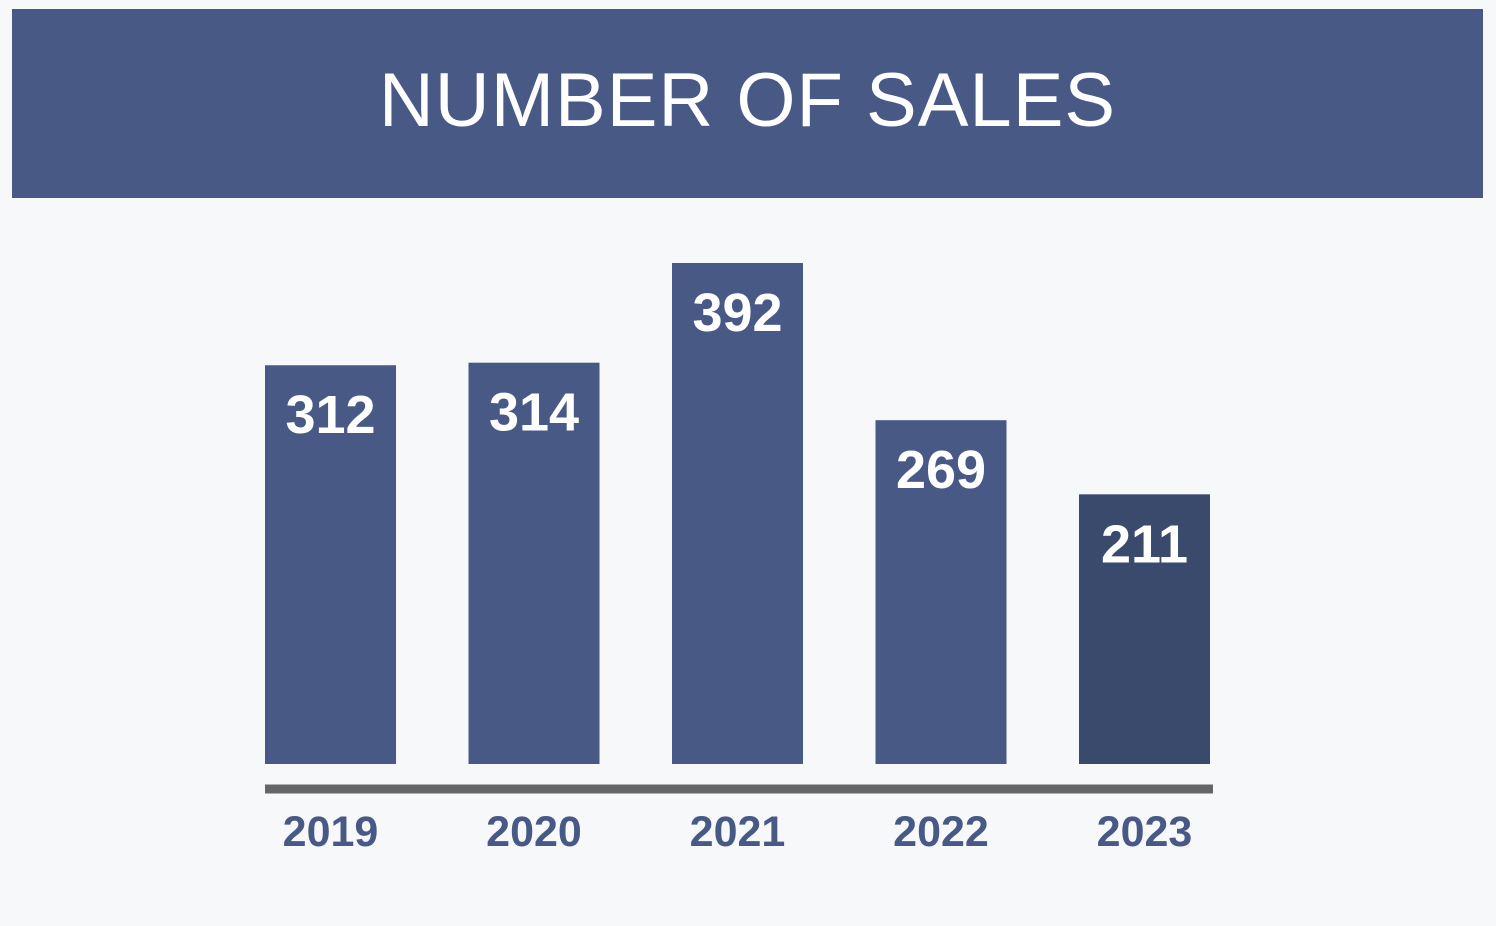 The height and width of the screenshot is (926, 1496). I want to click on bar-2019, so click(330, 564).